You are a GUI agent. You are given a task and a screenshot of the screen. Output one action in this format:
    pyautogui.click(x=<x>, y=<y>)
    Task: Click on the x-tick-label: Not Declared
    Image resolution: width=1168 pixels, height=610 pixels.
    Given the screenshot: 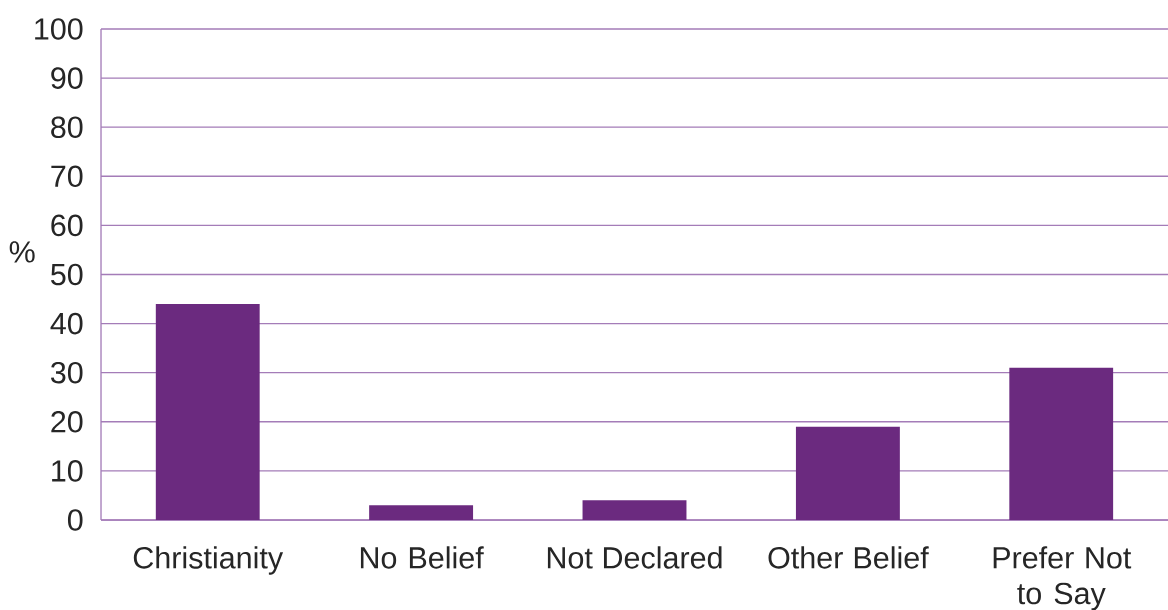 What is the action you would take?
    pyautogui.click(x=634, y=557)
    